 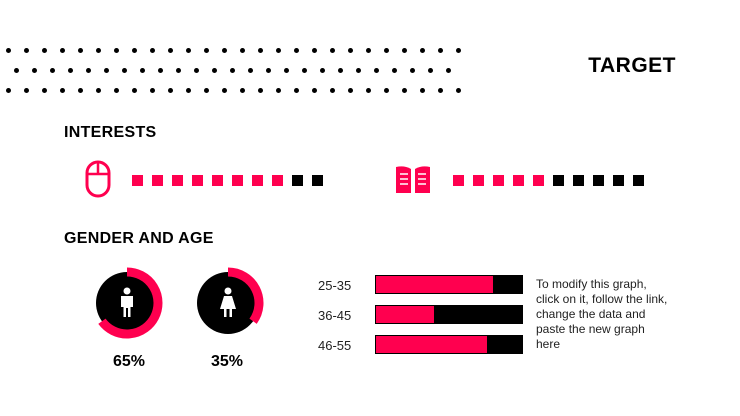 What do you see at coordinates (129, 361) in the screenshot?
I see `male-percent: 65%` at bounding box center [129, 361].